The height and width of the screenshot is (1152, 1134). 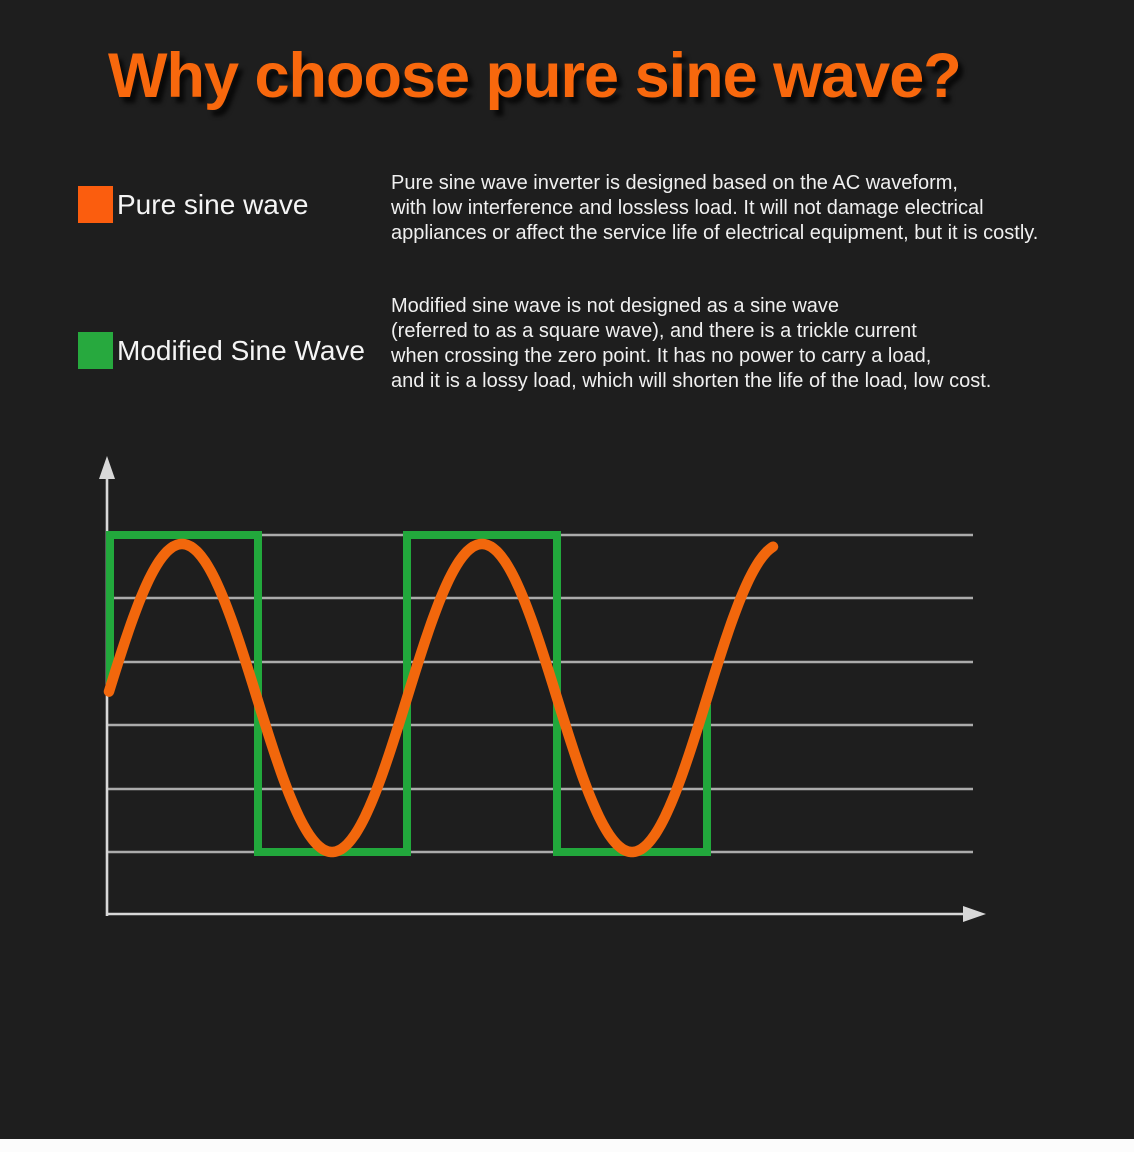 I want to click on bottom-edge-bar, so click(x=567, y=1145).